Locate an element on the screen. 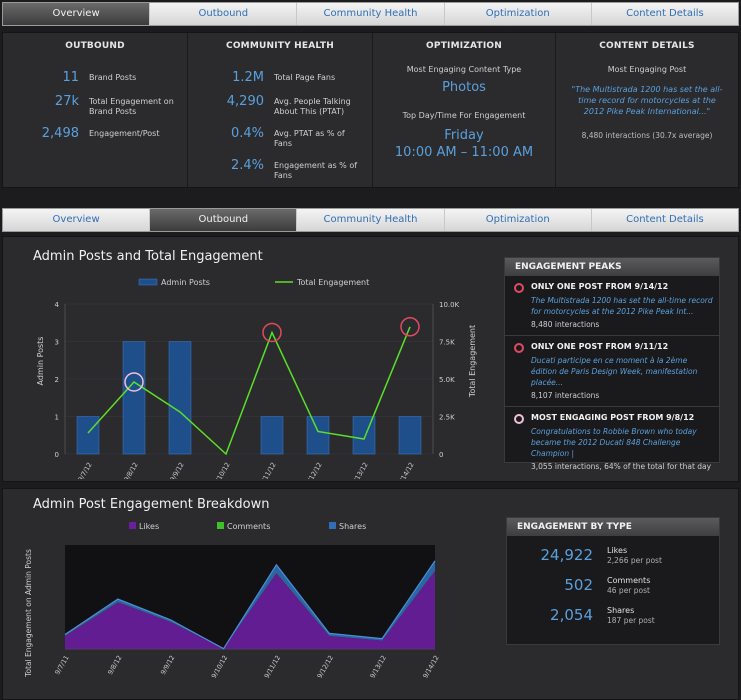  stat-label: Total Engagement on Brand Posts is located at coordinates (131, 106).